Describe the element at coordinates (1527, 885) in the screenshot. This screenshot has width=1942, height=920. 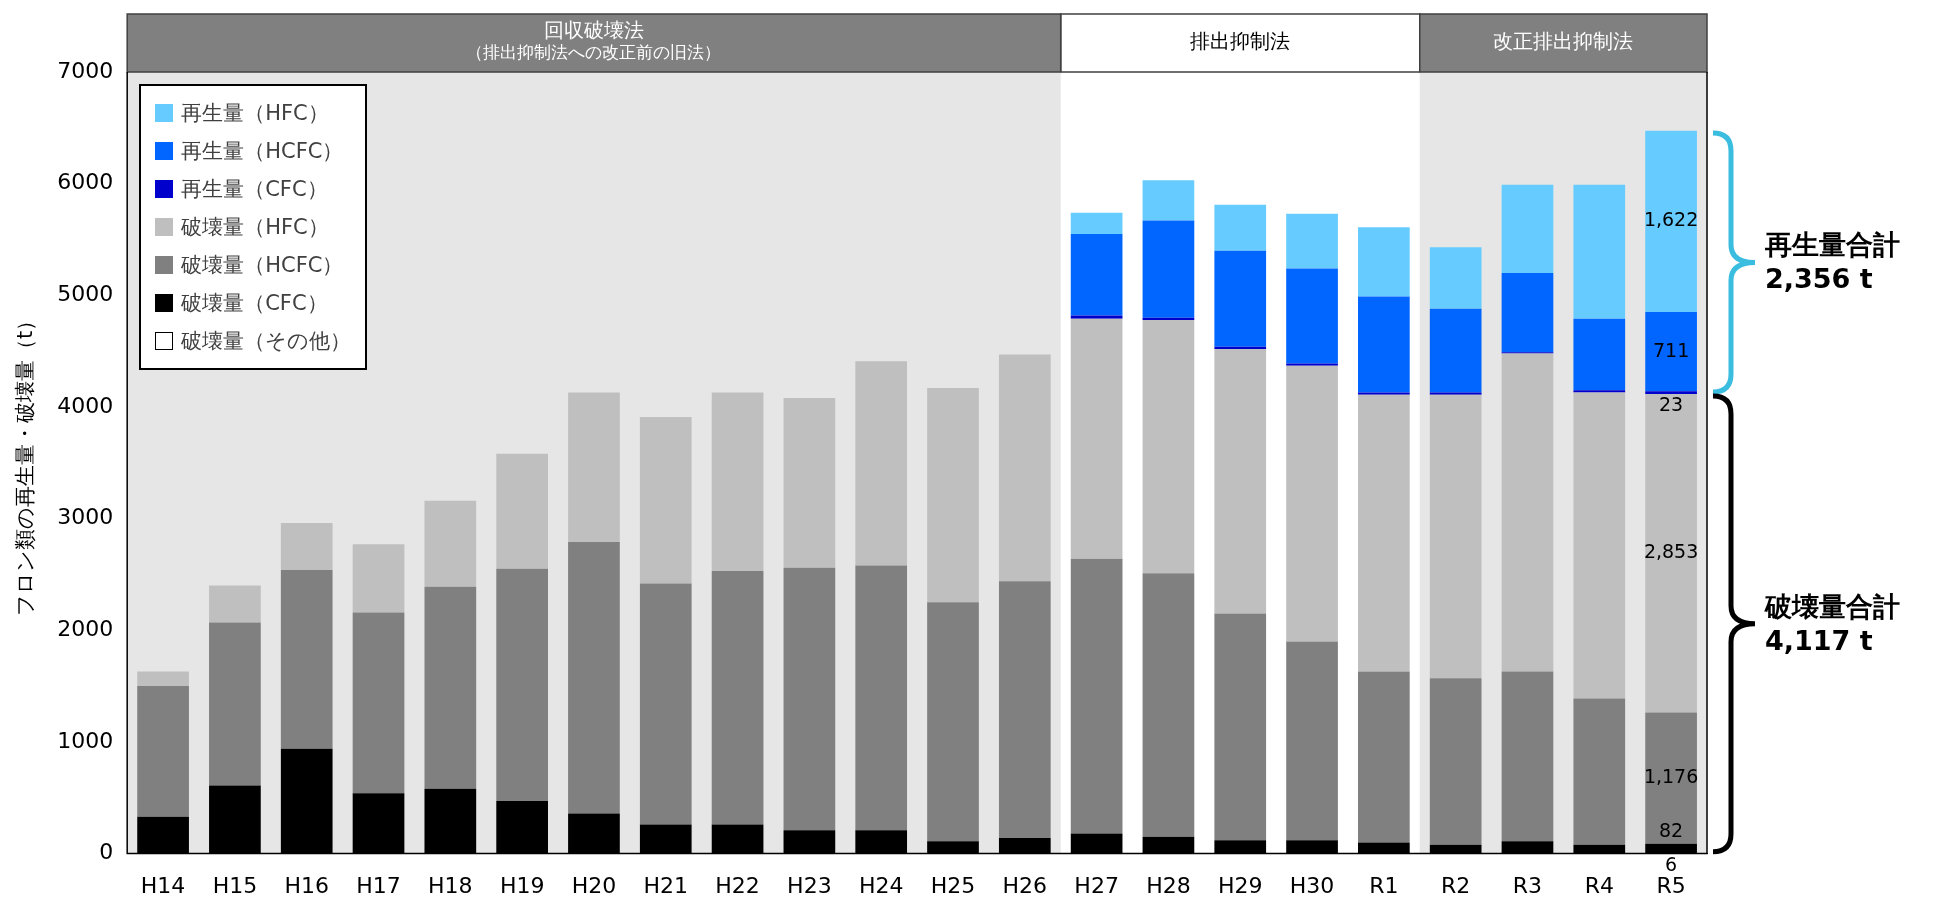
I see `x-tick-label: R3` at that location.